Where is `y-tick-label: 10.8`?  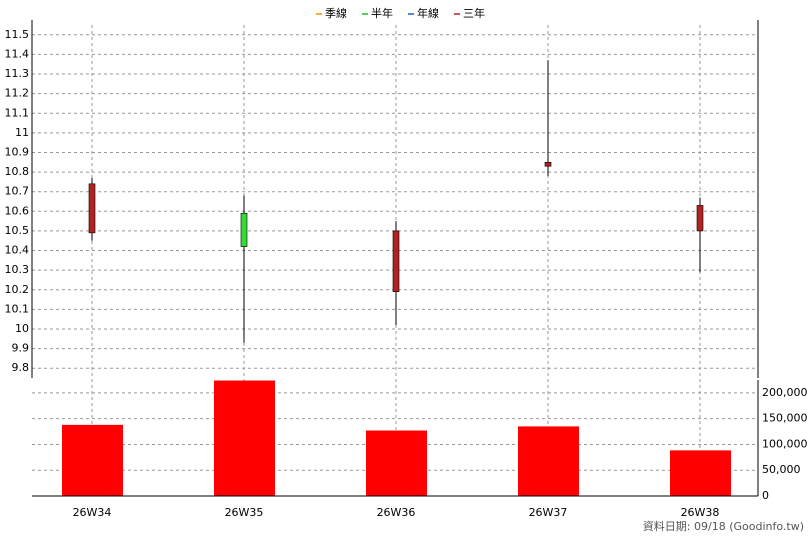 y-tick-label: 10.8 is located at coordinates (17, 171).